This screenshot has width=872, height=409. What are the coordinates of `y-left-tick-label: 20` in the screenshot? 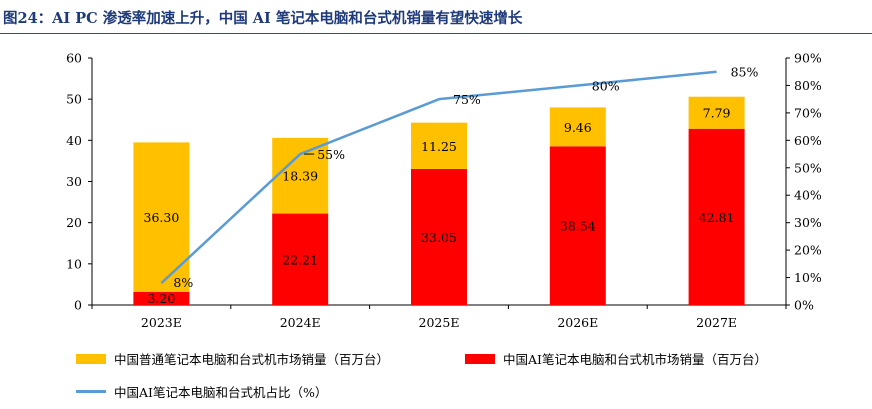 It's located at (74, 222).